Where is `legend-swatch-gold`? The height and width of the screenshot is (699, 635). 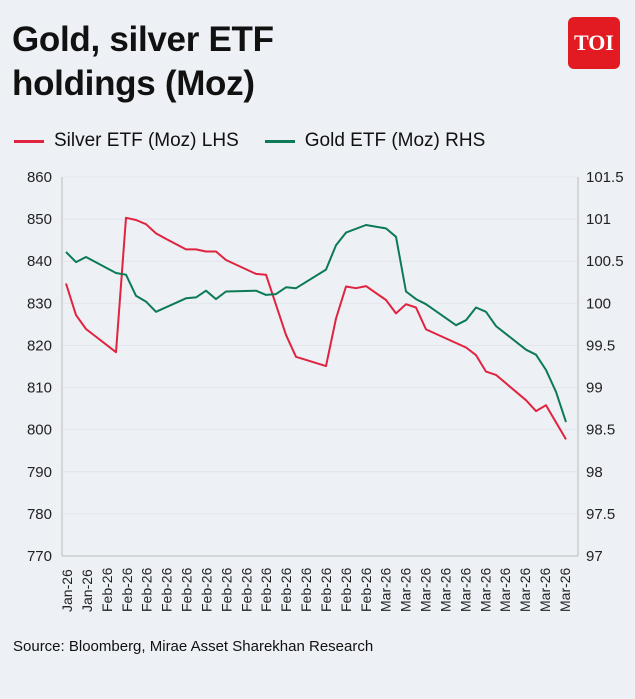
legend-swatch-gold is located at coordinates (279, 141).